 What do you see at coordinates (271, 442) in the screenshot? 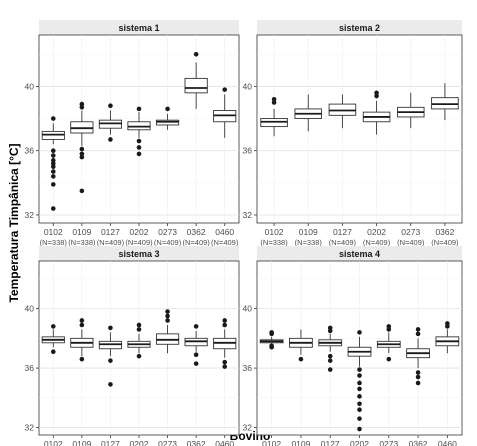
I see `x-tick-label: 0102` at bounding box center [271, 442].